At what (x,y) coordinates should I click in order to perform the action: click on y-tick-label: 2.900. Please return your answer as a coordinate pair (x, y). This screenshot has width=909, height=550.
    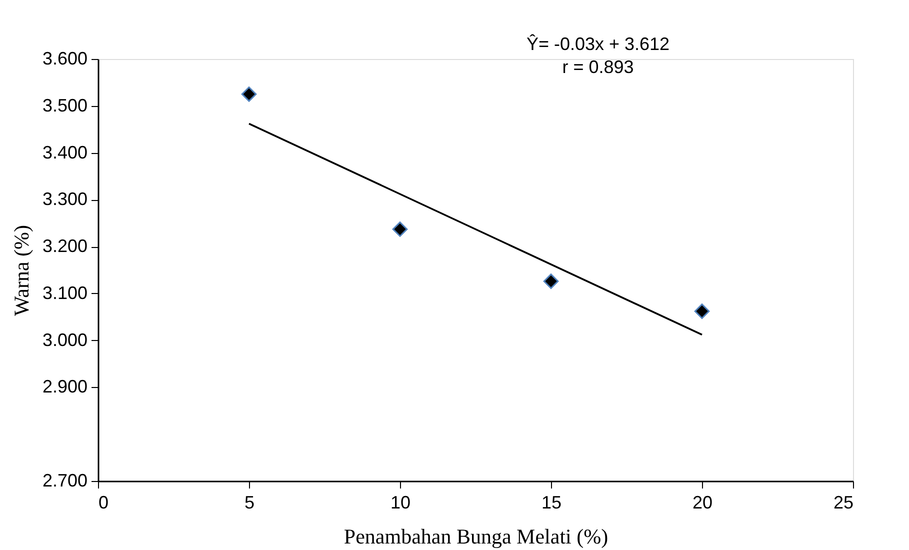
    Looking at the image, I should click on (65, 386).